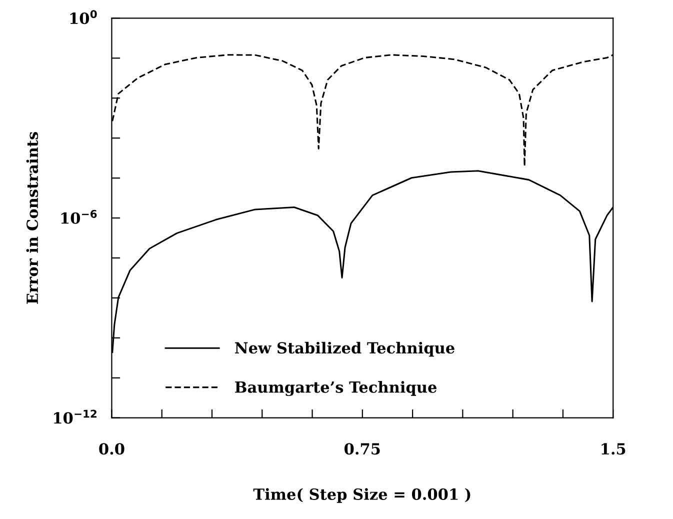 The width and height of the screenshot is (673, 519). Describe the element at coordinates (361, 495) in the screenshot. I see `x-axis-title: Time( Step Size = 0.001 )` at that location.